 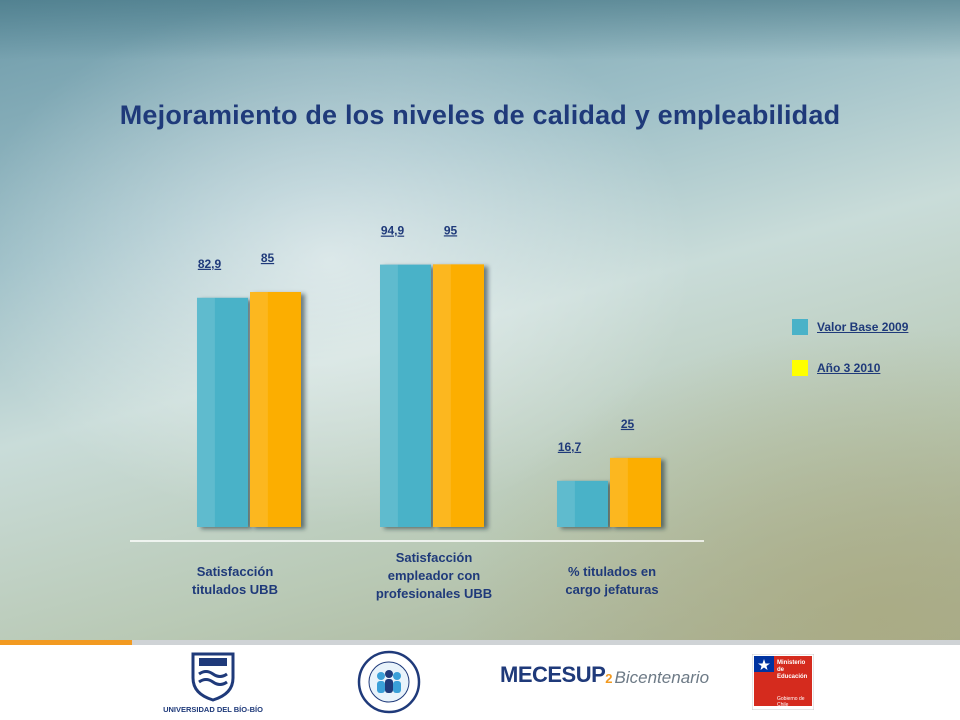 I want to click on footer-accent-bar, so click(x=66, y=642).